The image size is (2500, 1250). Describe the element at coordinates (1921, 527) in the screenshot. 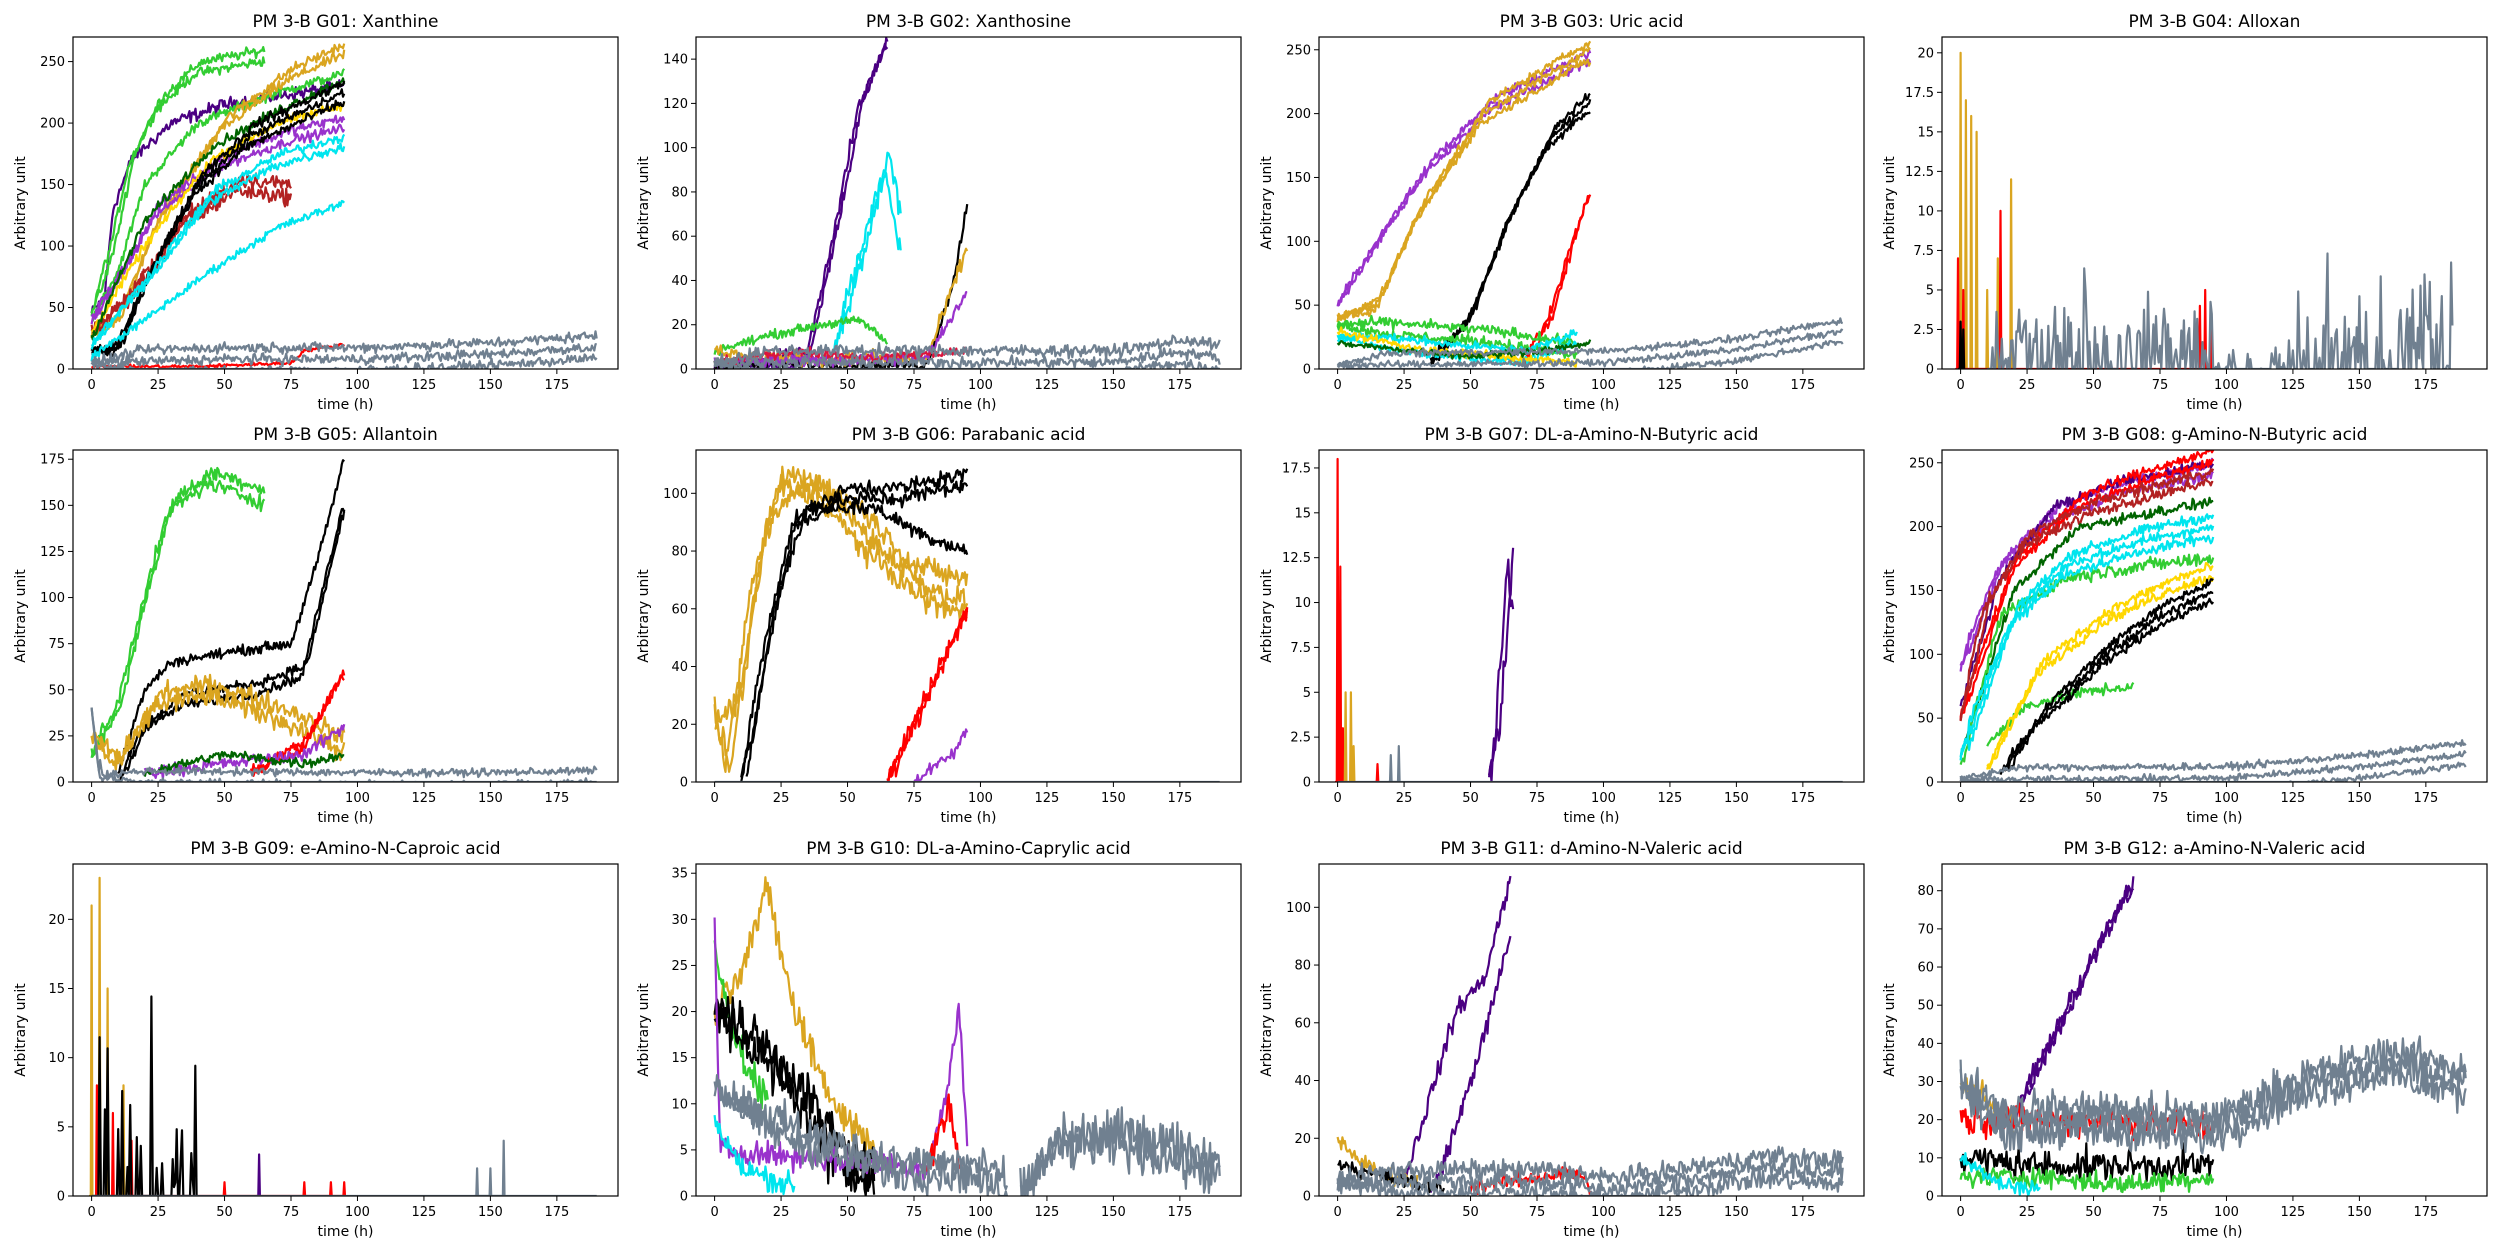

I see `y-tick-label: 200` at that location.